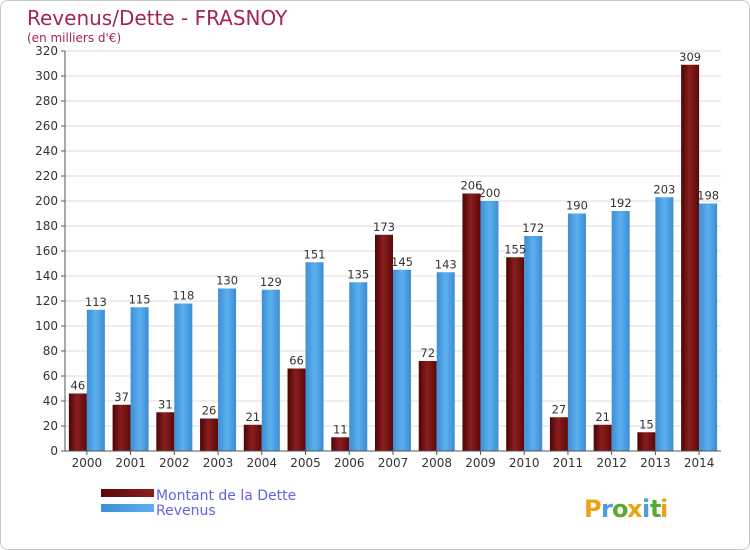 The image size is (750, 550). What do you see at coordinates (227, 281) in the screenshot?
I see `revenue-bar-label: 130` at bounding box center [227, 281].